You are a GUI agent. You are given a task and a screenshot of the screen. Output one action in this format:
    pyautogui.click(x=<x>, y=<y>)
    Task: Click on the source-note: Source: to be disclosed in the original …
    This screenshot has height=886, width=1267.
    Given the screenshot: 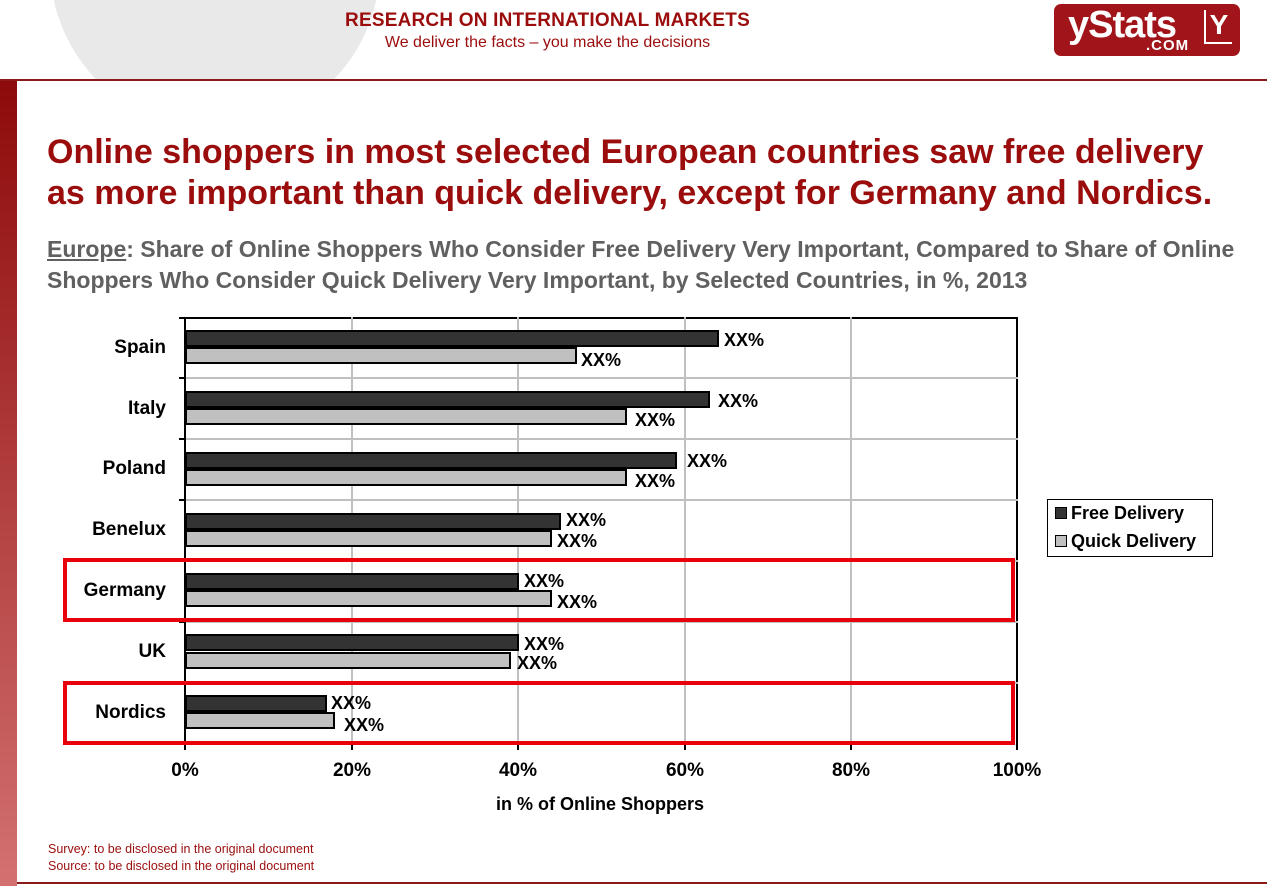 What is the action you would take?
    pyautogui.click(x=181, y=866)
    